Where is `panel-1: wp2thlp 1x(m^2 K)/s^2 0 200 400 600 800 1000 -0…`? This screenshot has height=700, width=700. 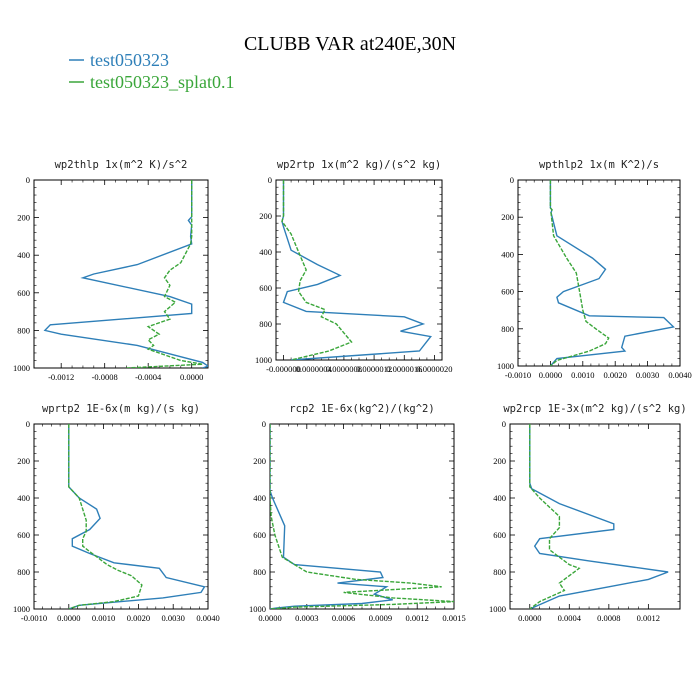 panel-1: wp2thlp 1x(m^2 K)/s^2 0 200 400 600 800 1000 -0… is located at coordinates (111, 270).